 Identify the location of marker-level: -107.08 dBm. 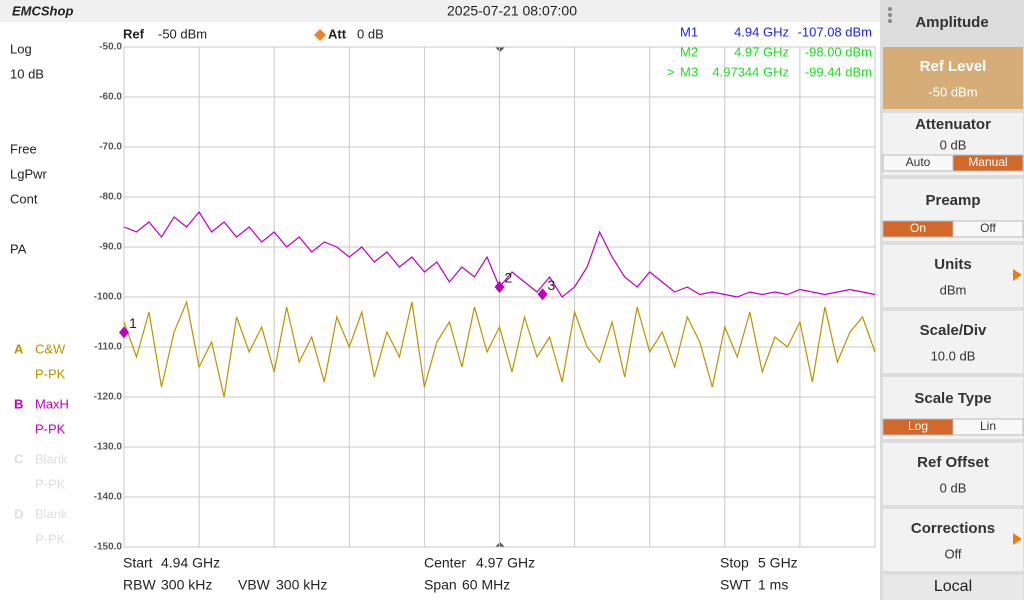
(835, 31).